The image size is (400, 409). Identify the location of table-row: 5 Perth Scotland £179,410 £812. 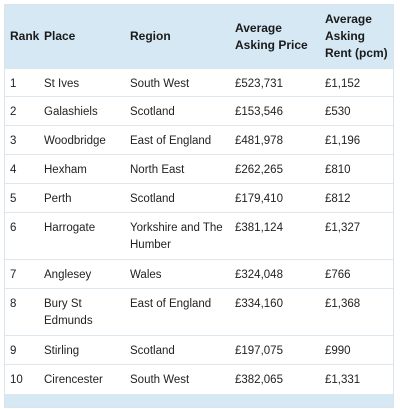
(199, 198).